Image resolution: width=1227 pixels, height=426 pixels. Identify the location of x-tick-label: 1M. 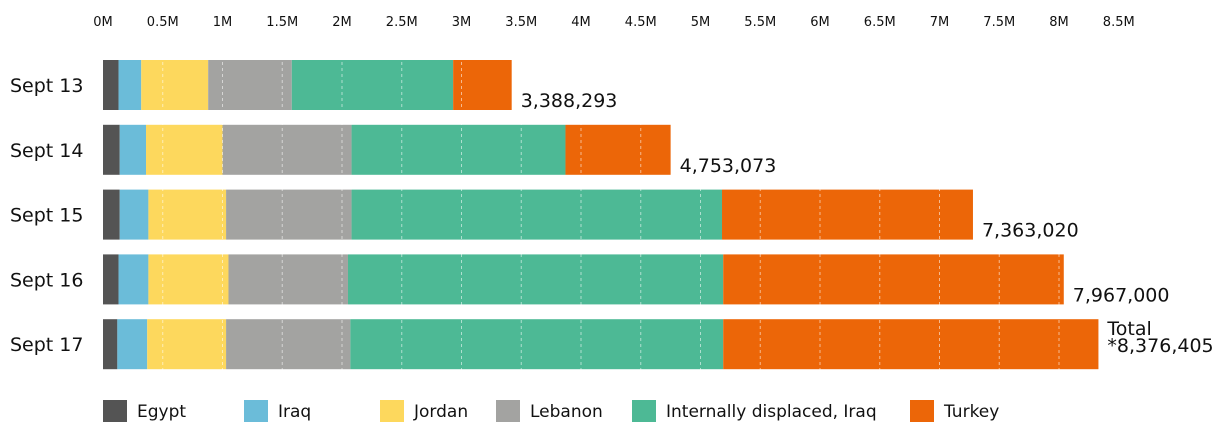
(223, 22).